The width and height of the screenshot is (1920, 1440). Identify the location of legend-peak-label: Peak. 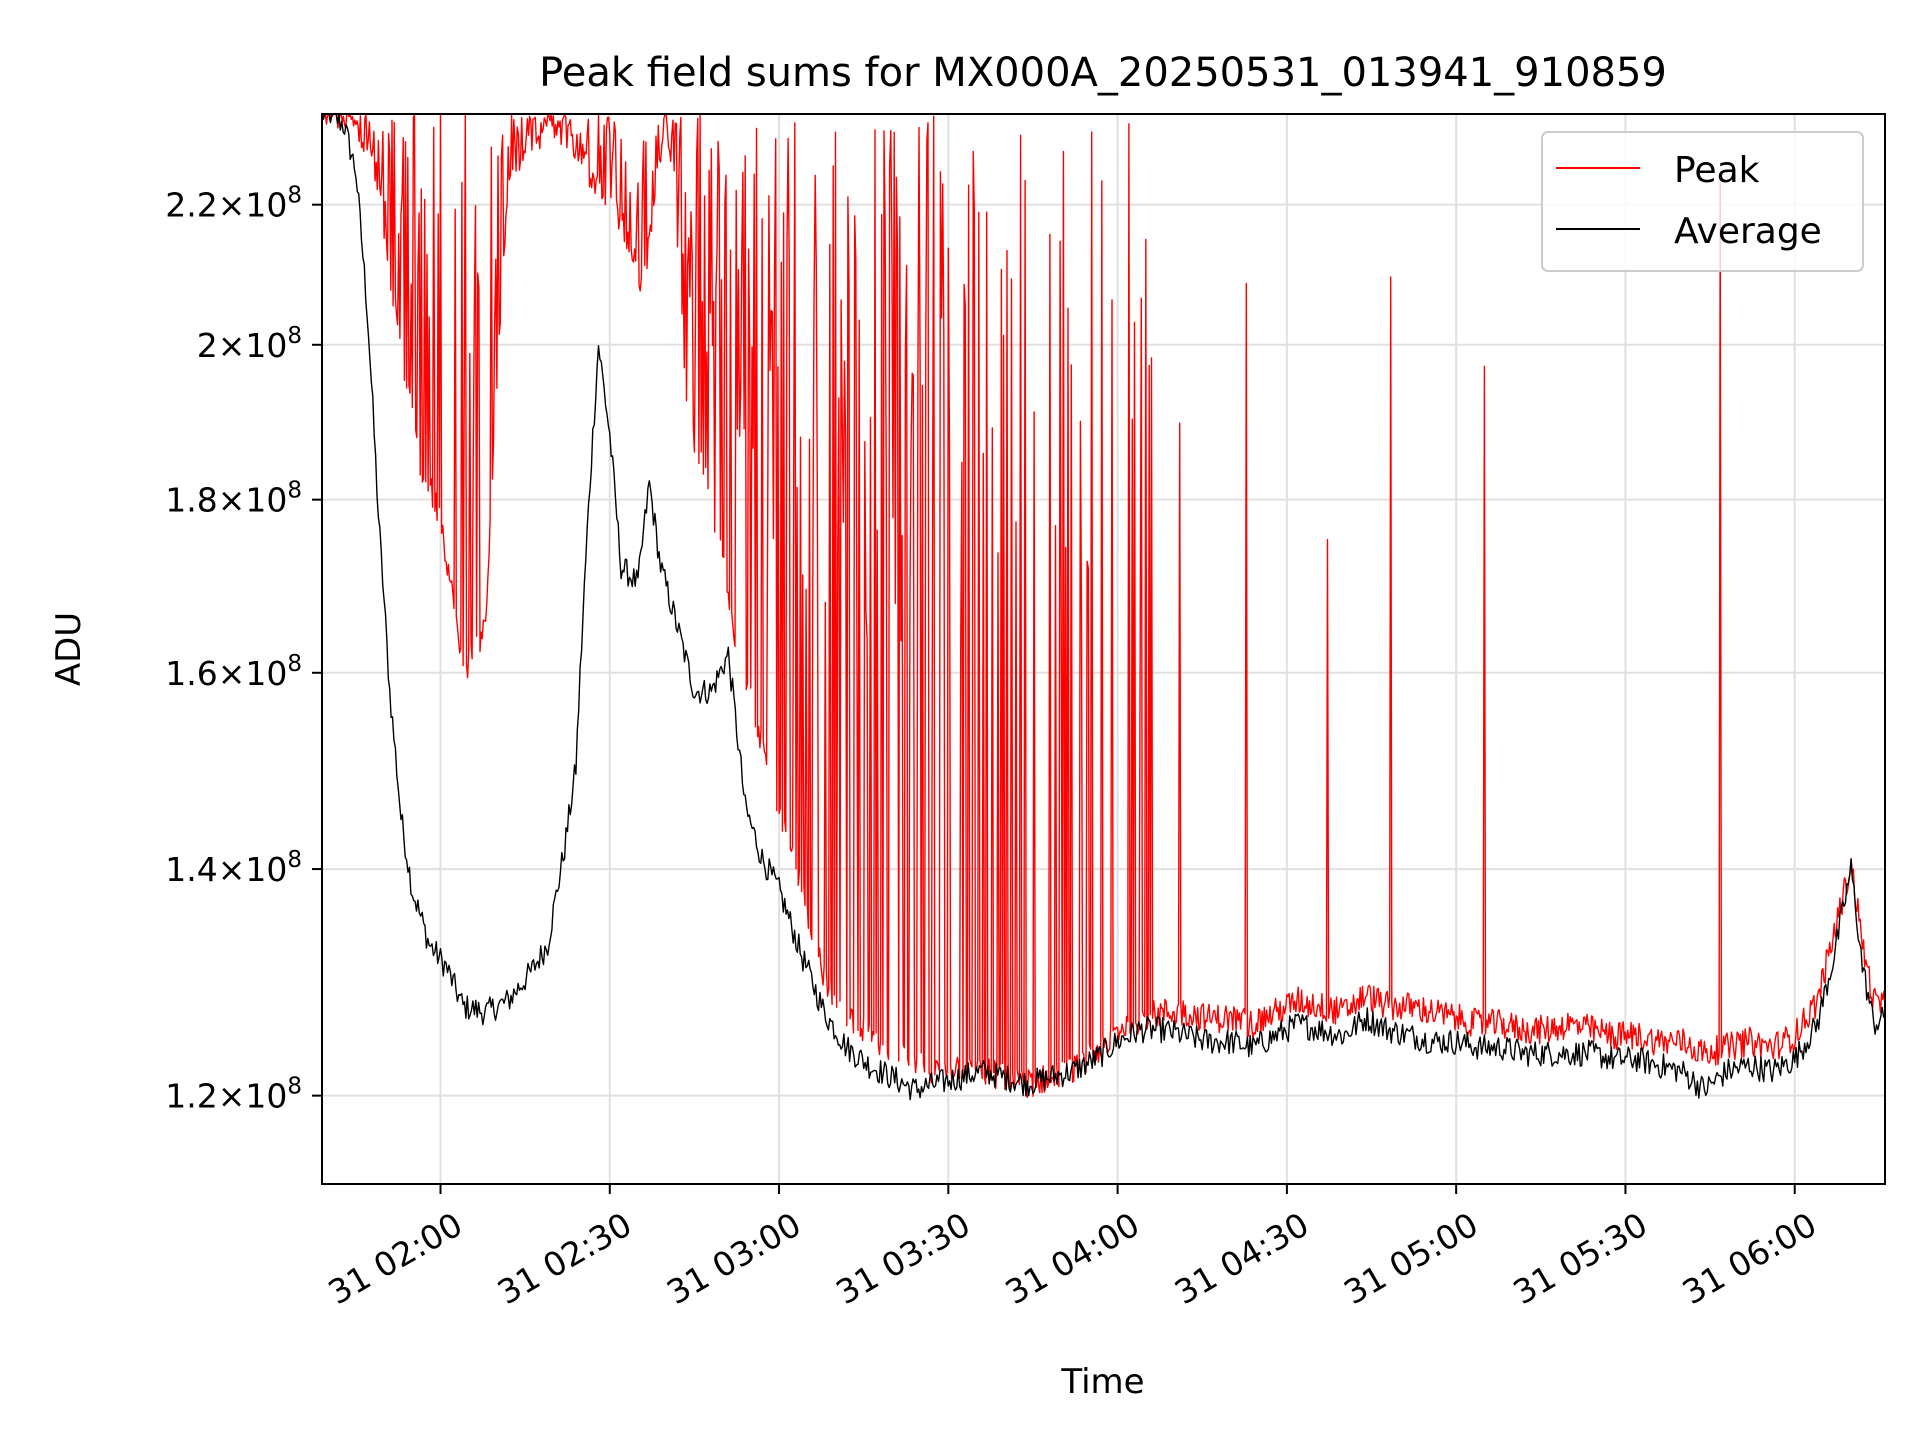
(1717, 170).